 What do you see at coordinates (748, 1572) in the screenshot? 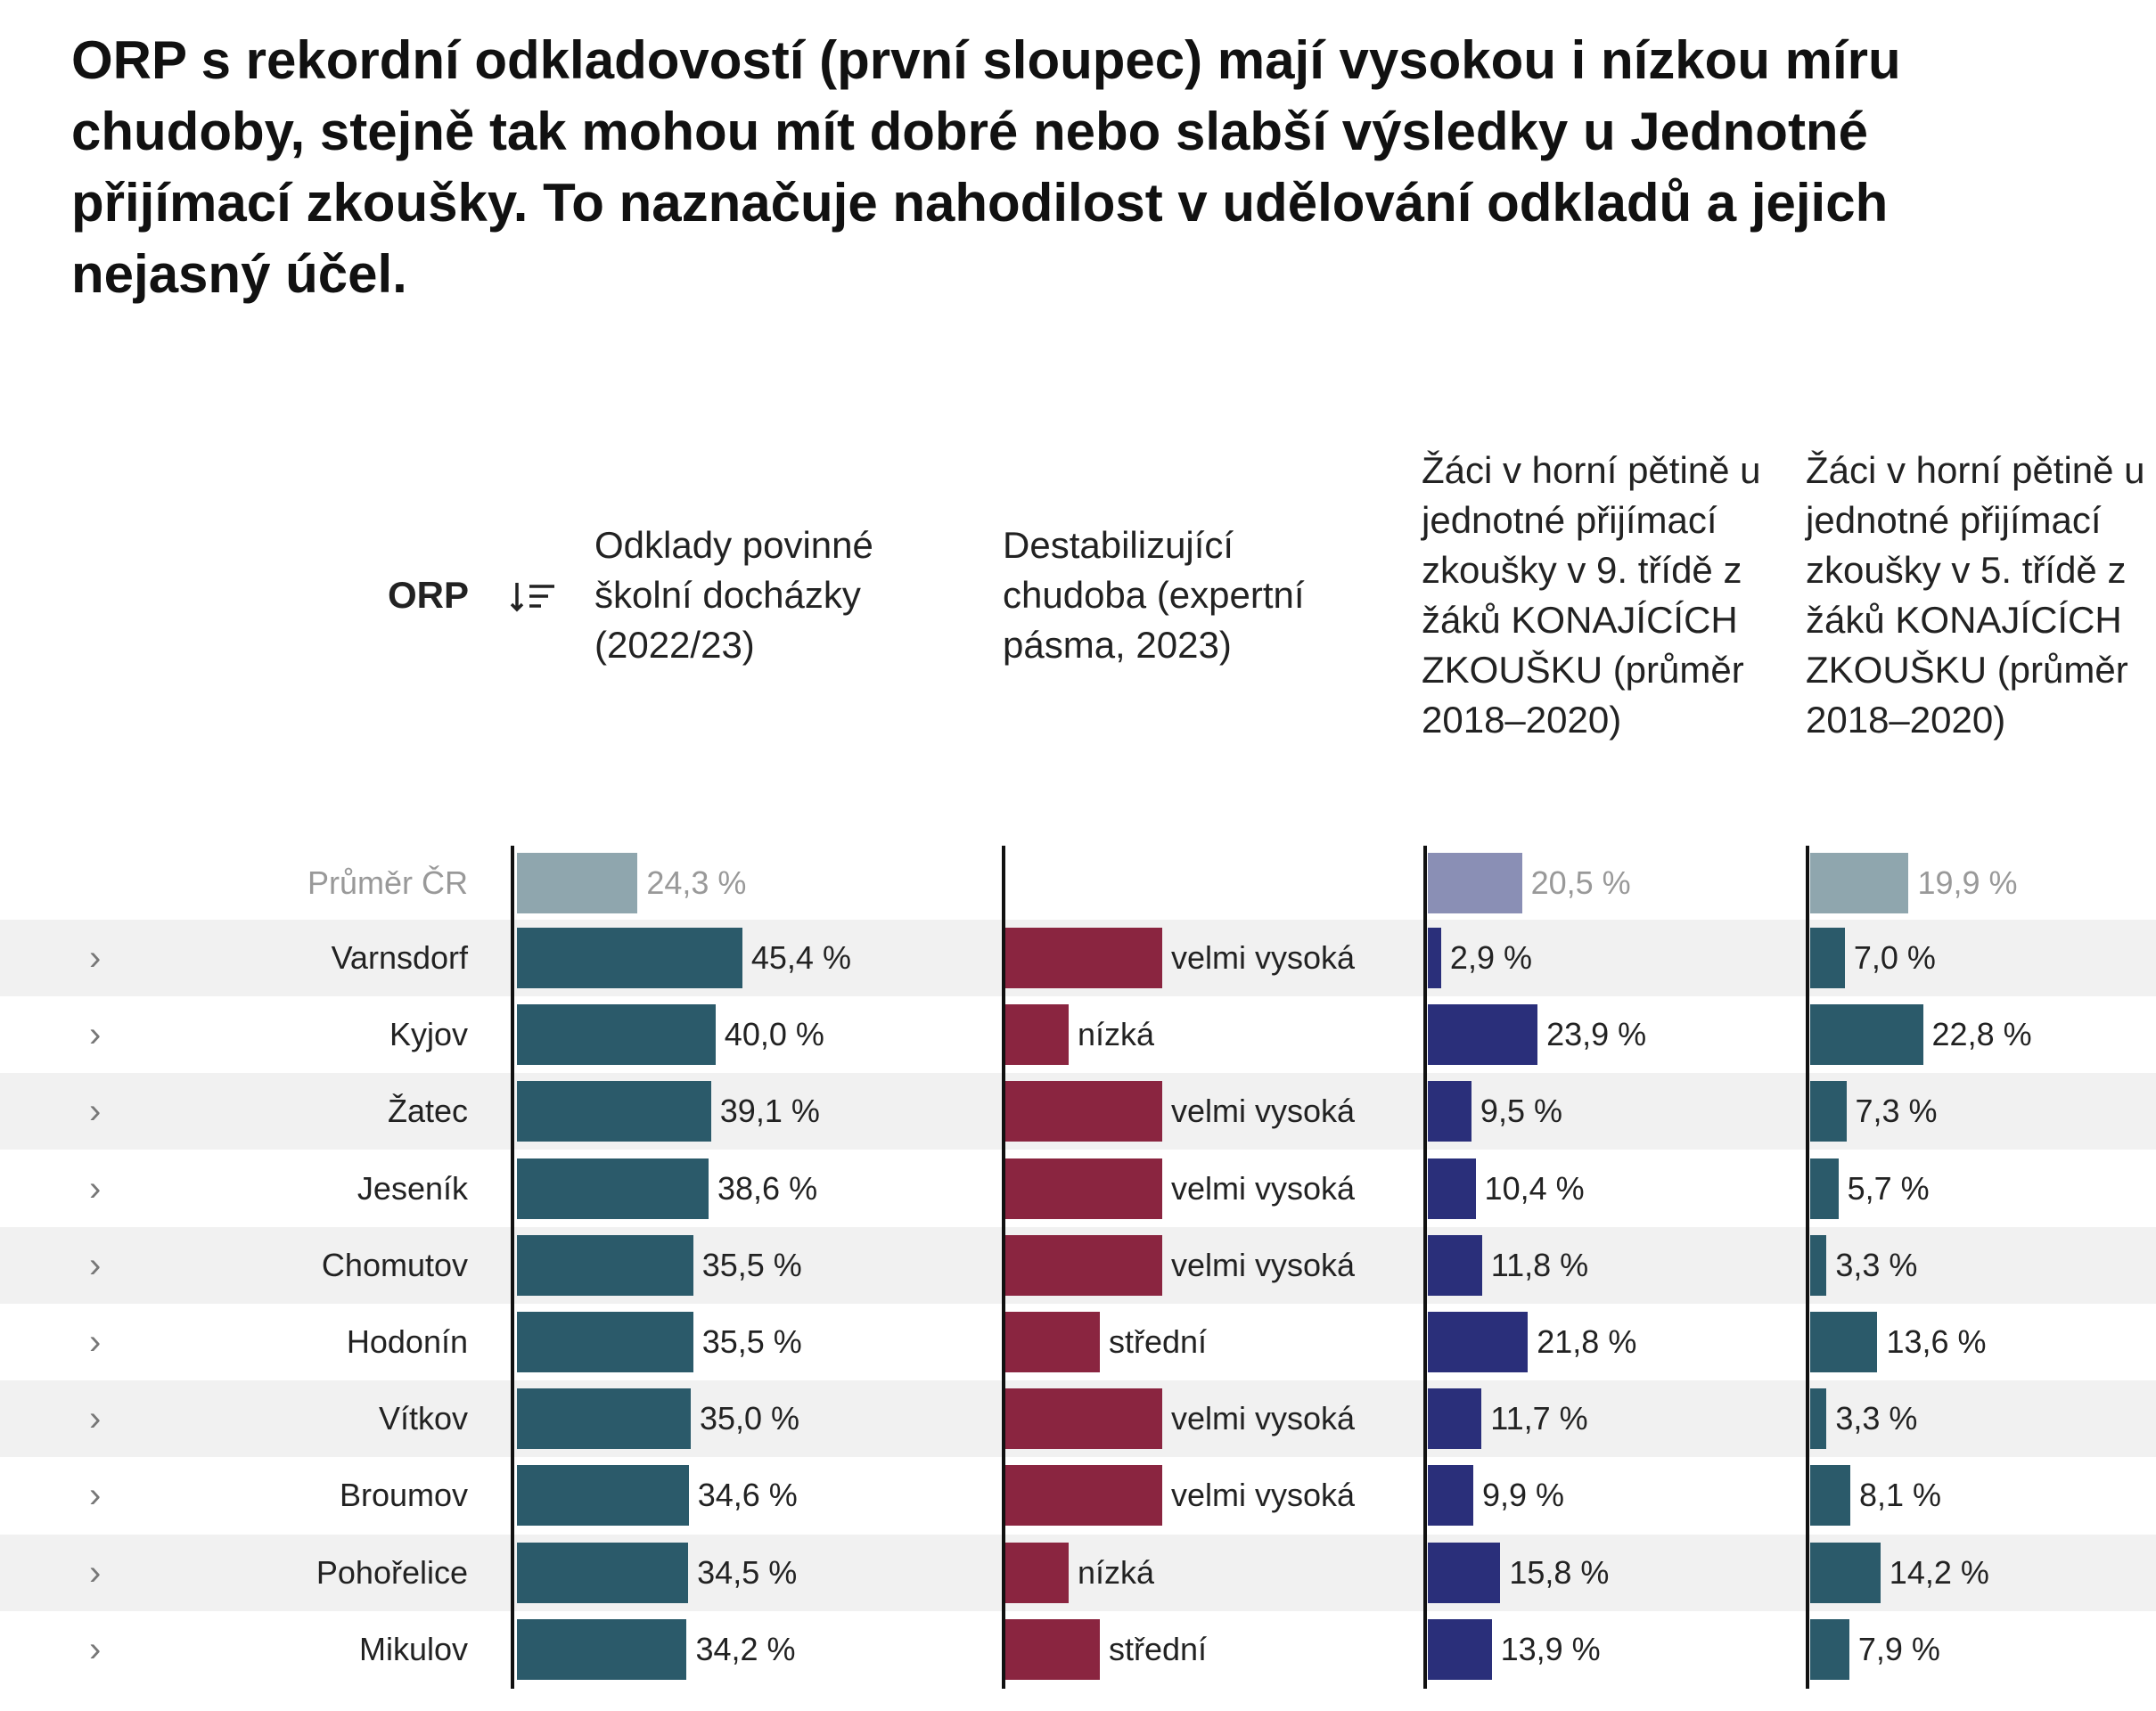
I see `value-label: 34,5 %` at bounding box center [748, 1572].